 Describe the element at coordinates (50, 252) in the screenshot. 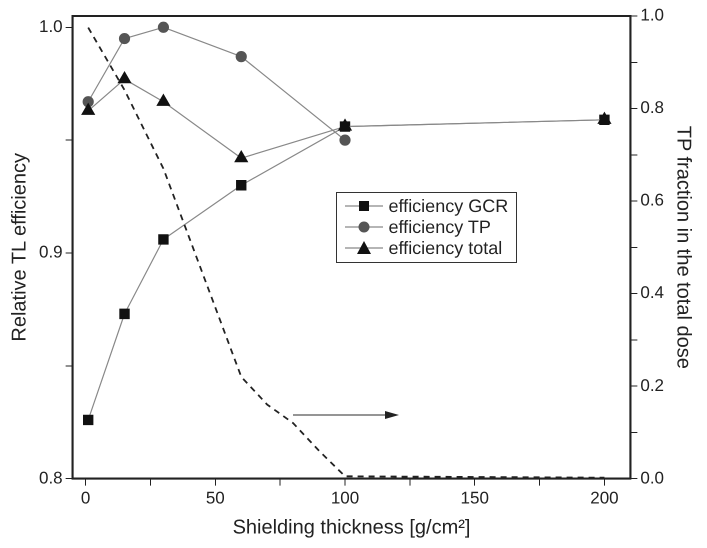

I see `y-tick-label: 0.9` at that location.